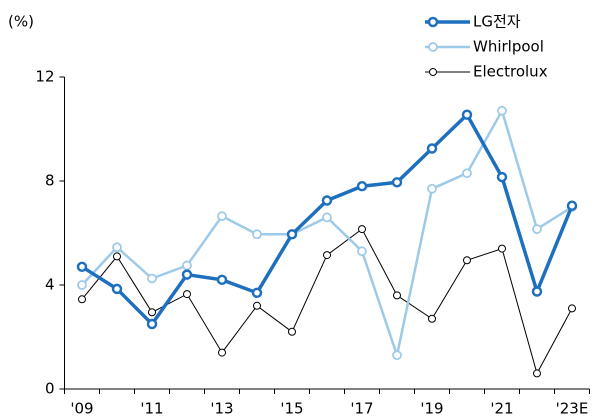  What do you see at coordinates (291, 409) in the screenshot?
I see `x-tick-label: '15` at bounding box center [291, 409].